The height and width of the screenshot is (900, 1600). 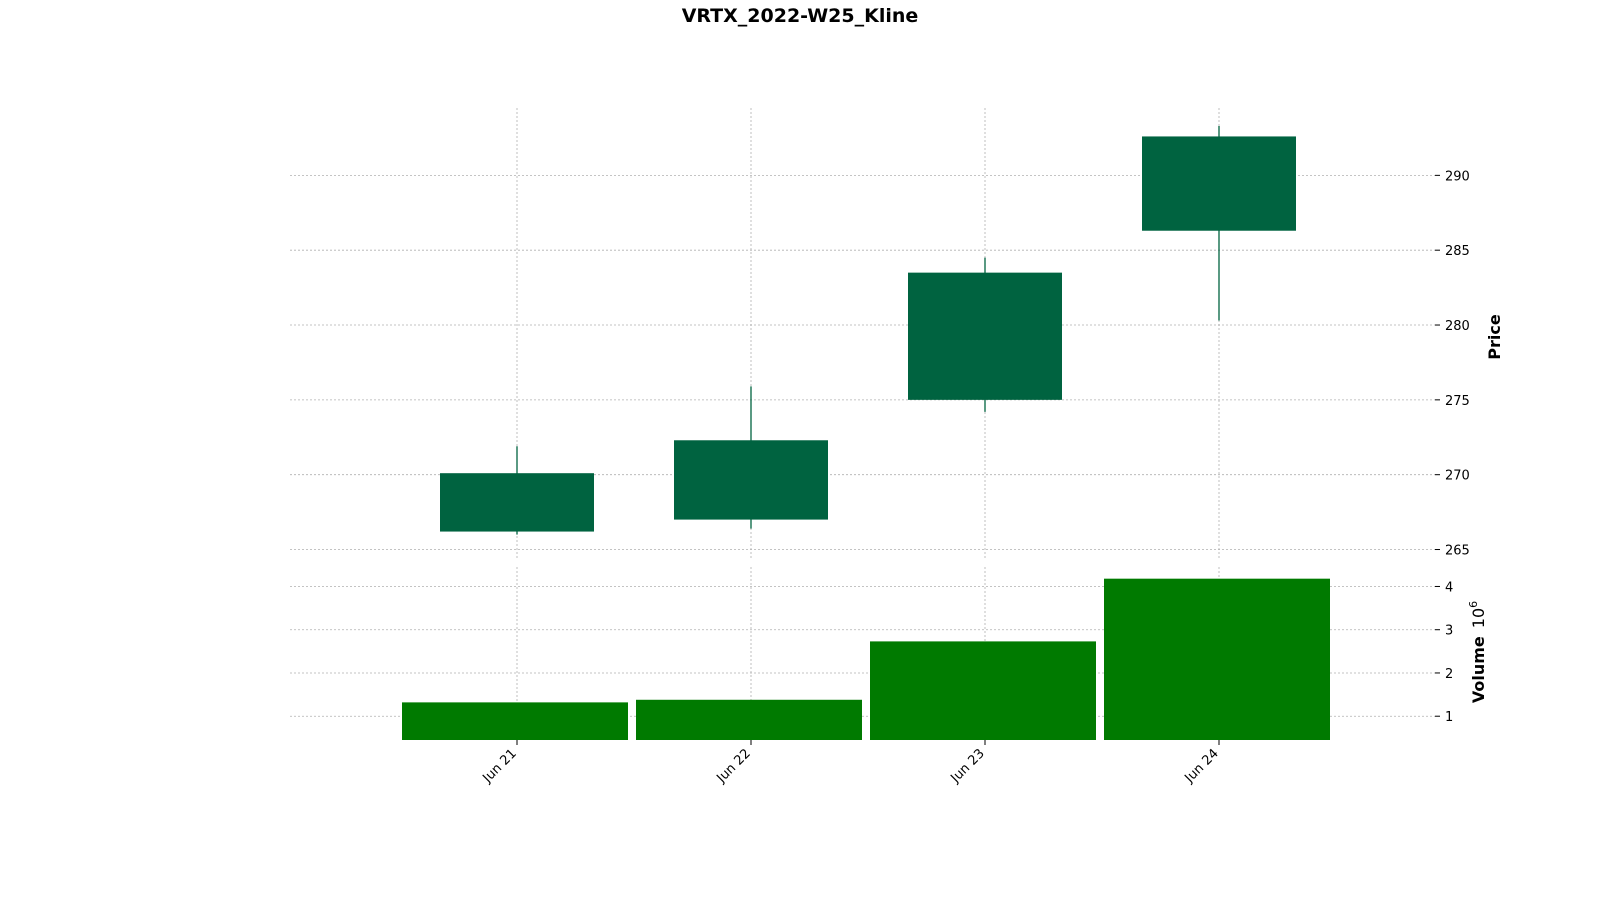 What do you see at coordinates (1478, 618) in the screenshot?
I see `volume-multiplier: 10` at bounding box center [1478, 618].